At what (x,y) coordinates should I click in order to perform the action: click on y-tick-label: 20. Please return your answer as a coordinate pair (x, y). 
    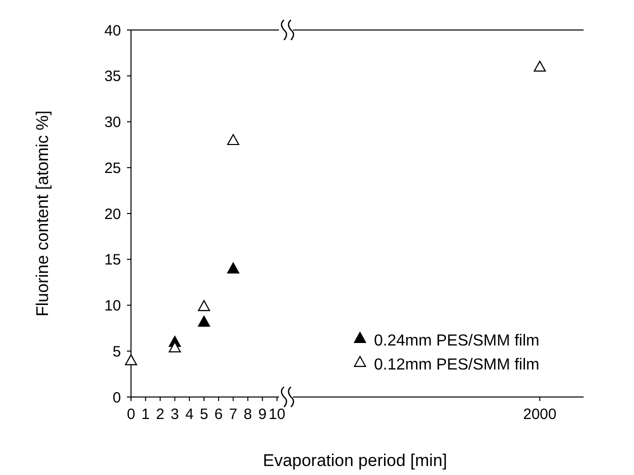
    Looking at the image, I should click on (112, 214).